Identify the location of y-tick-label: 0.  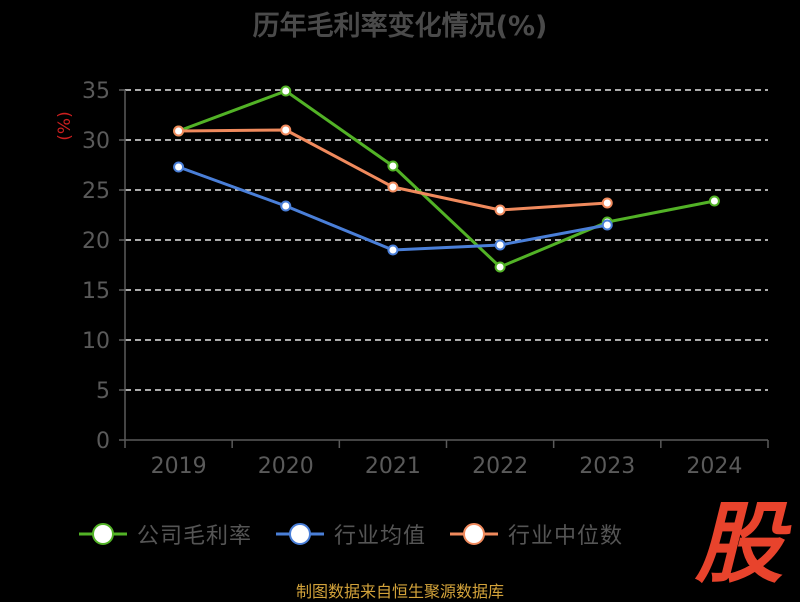
(103, 441).